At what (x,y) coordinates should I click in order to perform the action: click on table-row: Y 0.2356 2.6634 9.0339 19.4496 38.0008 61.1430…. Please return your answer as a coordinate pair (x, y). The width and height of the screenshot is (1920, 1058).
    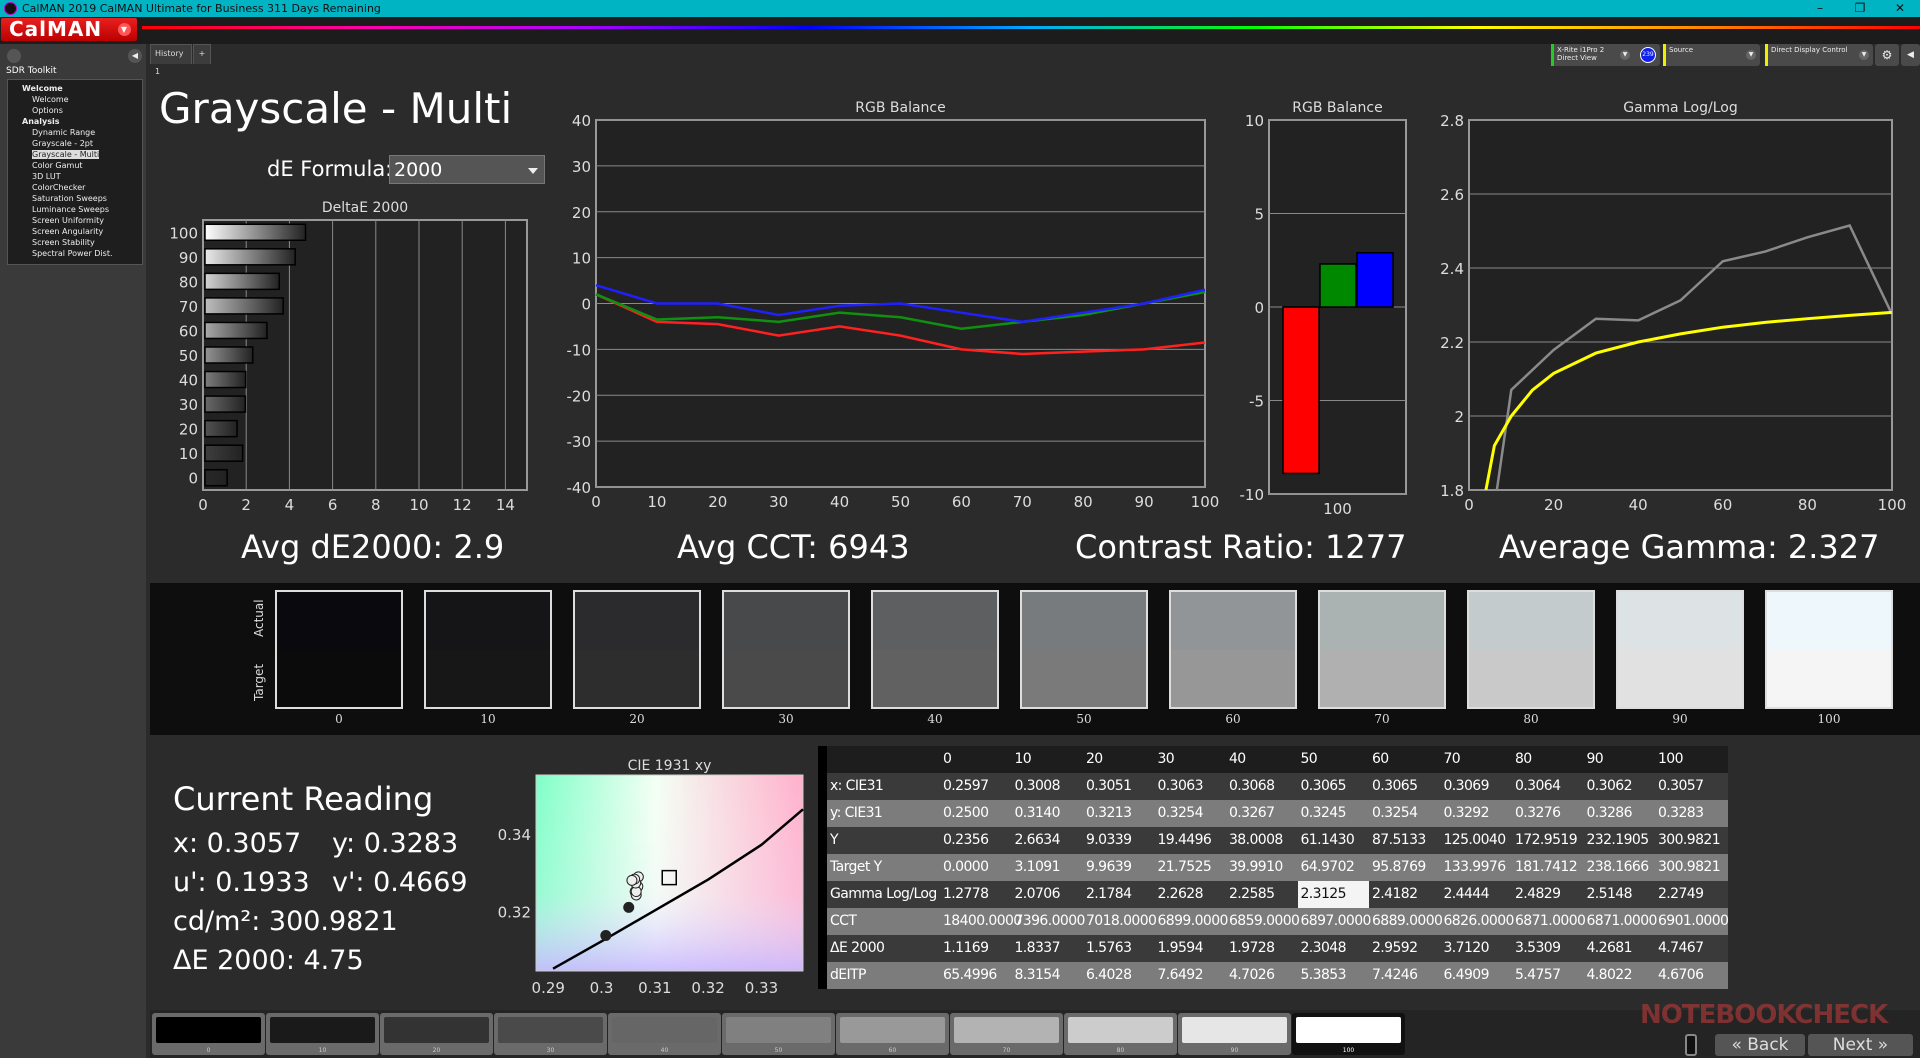
    Looking at the image, I should click on (1277, 840).